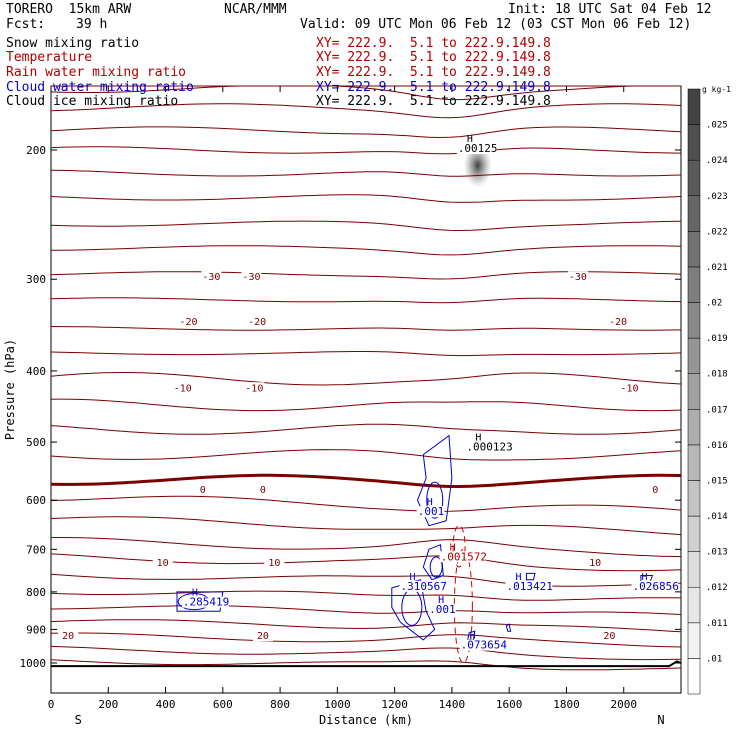 This screenshot has width=740, height=740. I want to click on y-tick-label: 1000, so click(33, 663).